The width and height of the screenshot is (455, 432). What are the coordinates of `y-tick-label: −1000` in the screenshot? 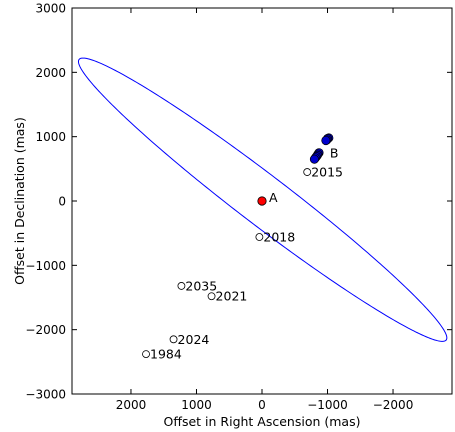 It's located at (45, 266).